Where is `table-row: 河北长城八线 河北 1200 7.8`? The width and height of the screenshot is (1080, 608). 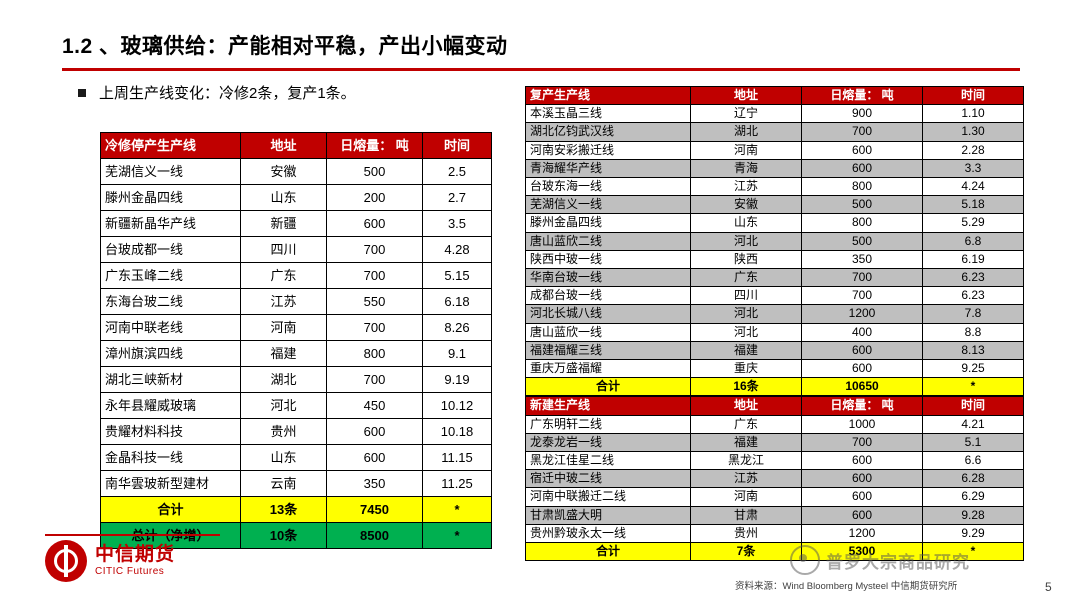
table-row: 河北长城八线 河北 1200 7.8 is located at coordinates (774, 314).